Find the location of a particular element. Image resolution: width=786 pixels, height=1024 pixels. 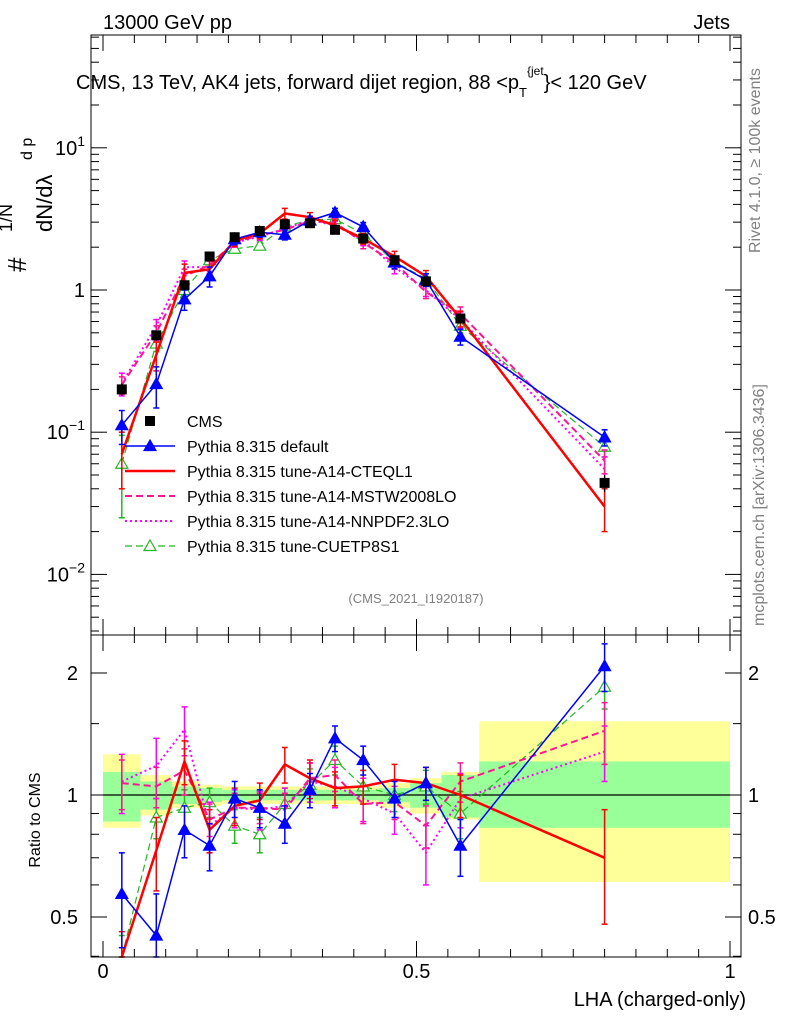

main-ytick-label: 10⁻² is located at coordinates (66, 572).